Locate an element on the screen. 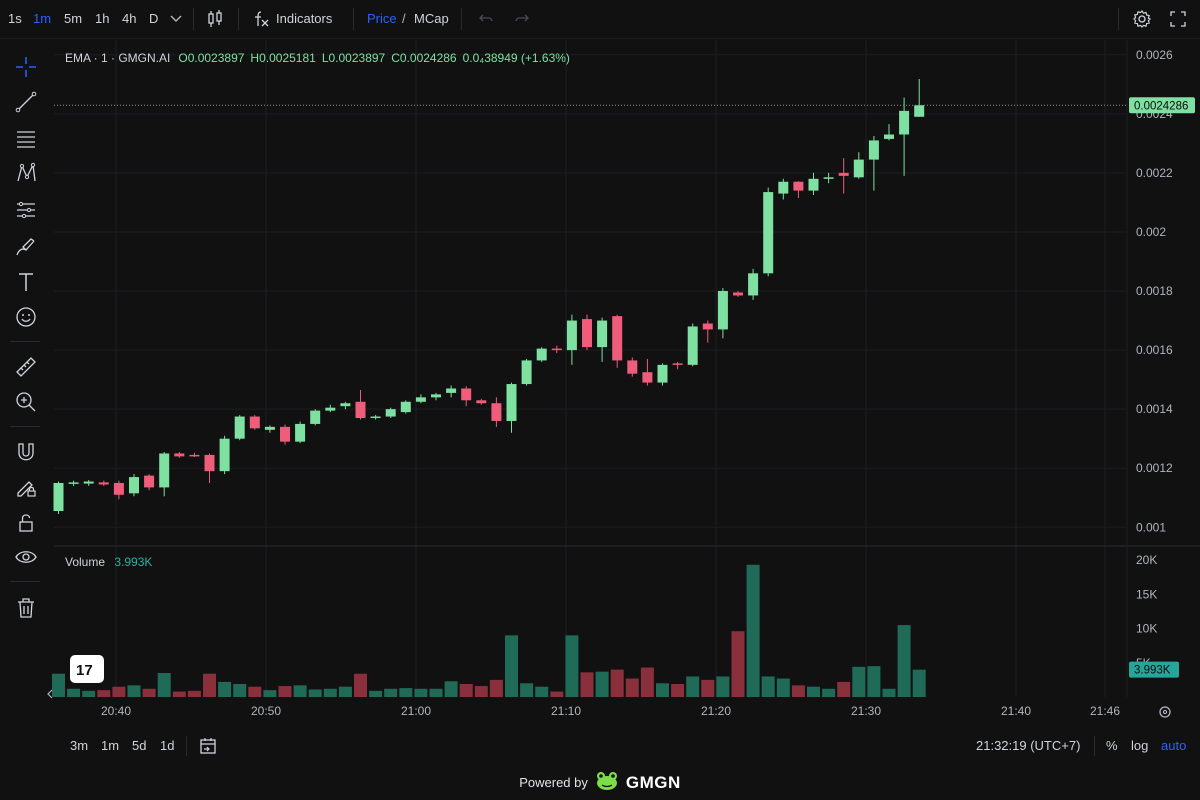  price-toggle: Price is located at coordinates (382, 18).